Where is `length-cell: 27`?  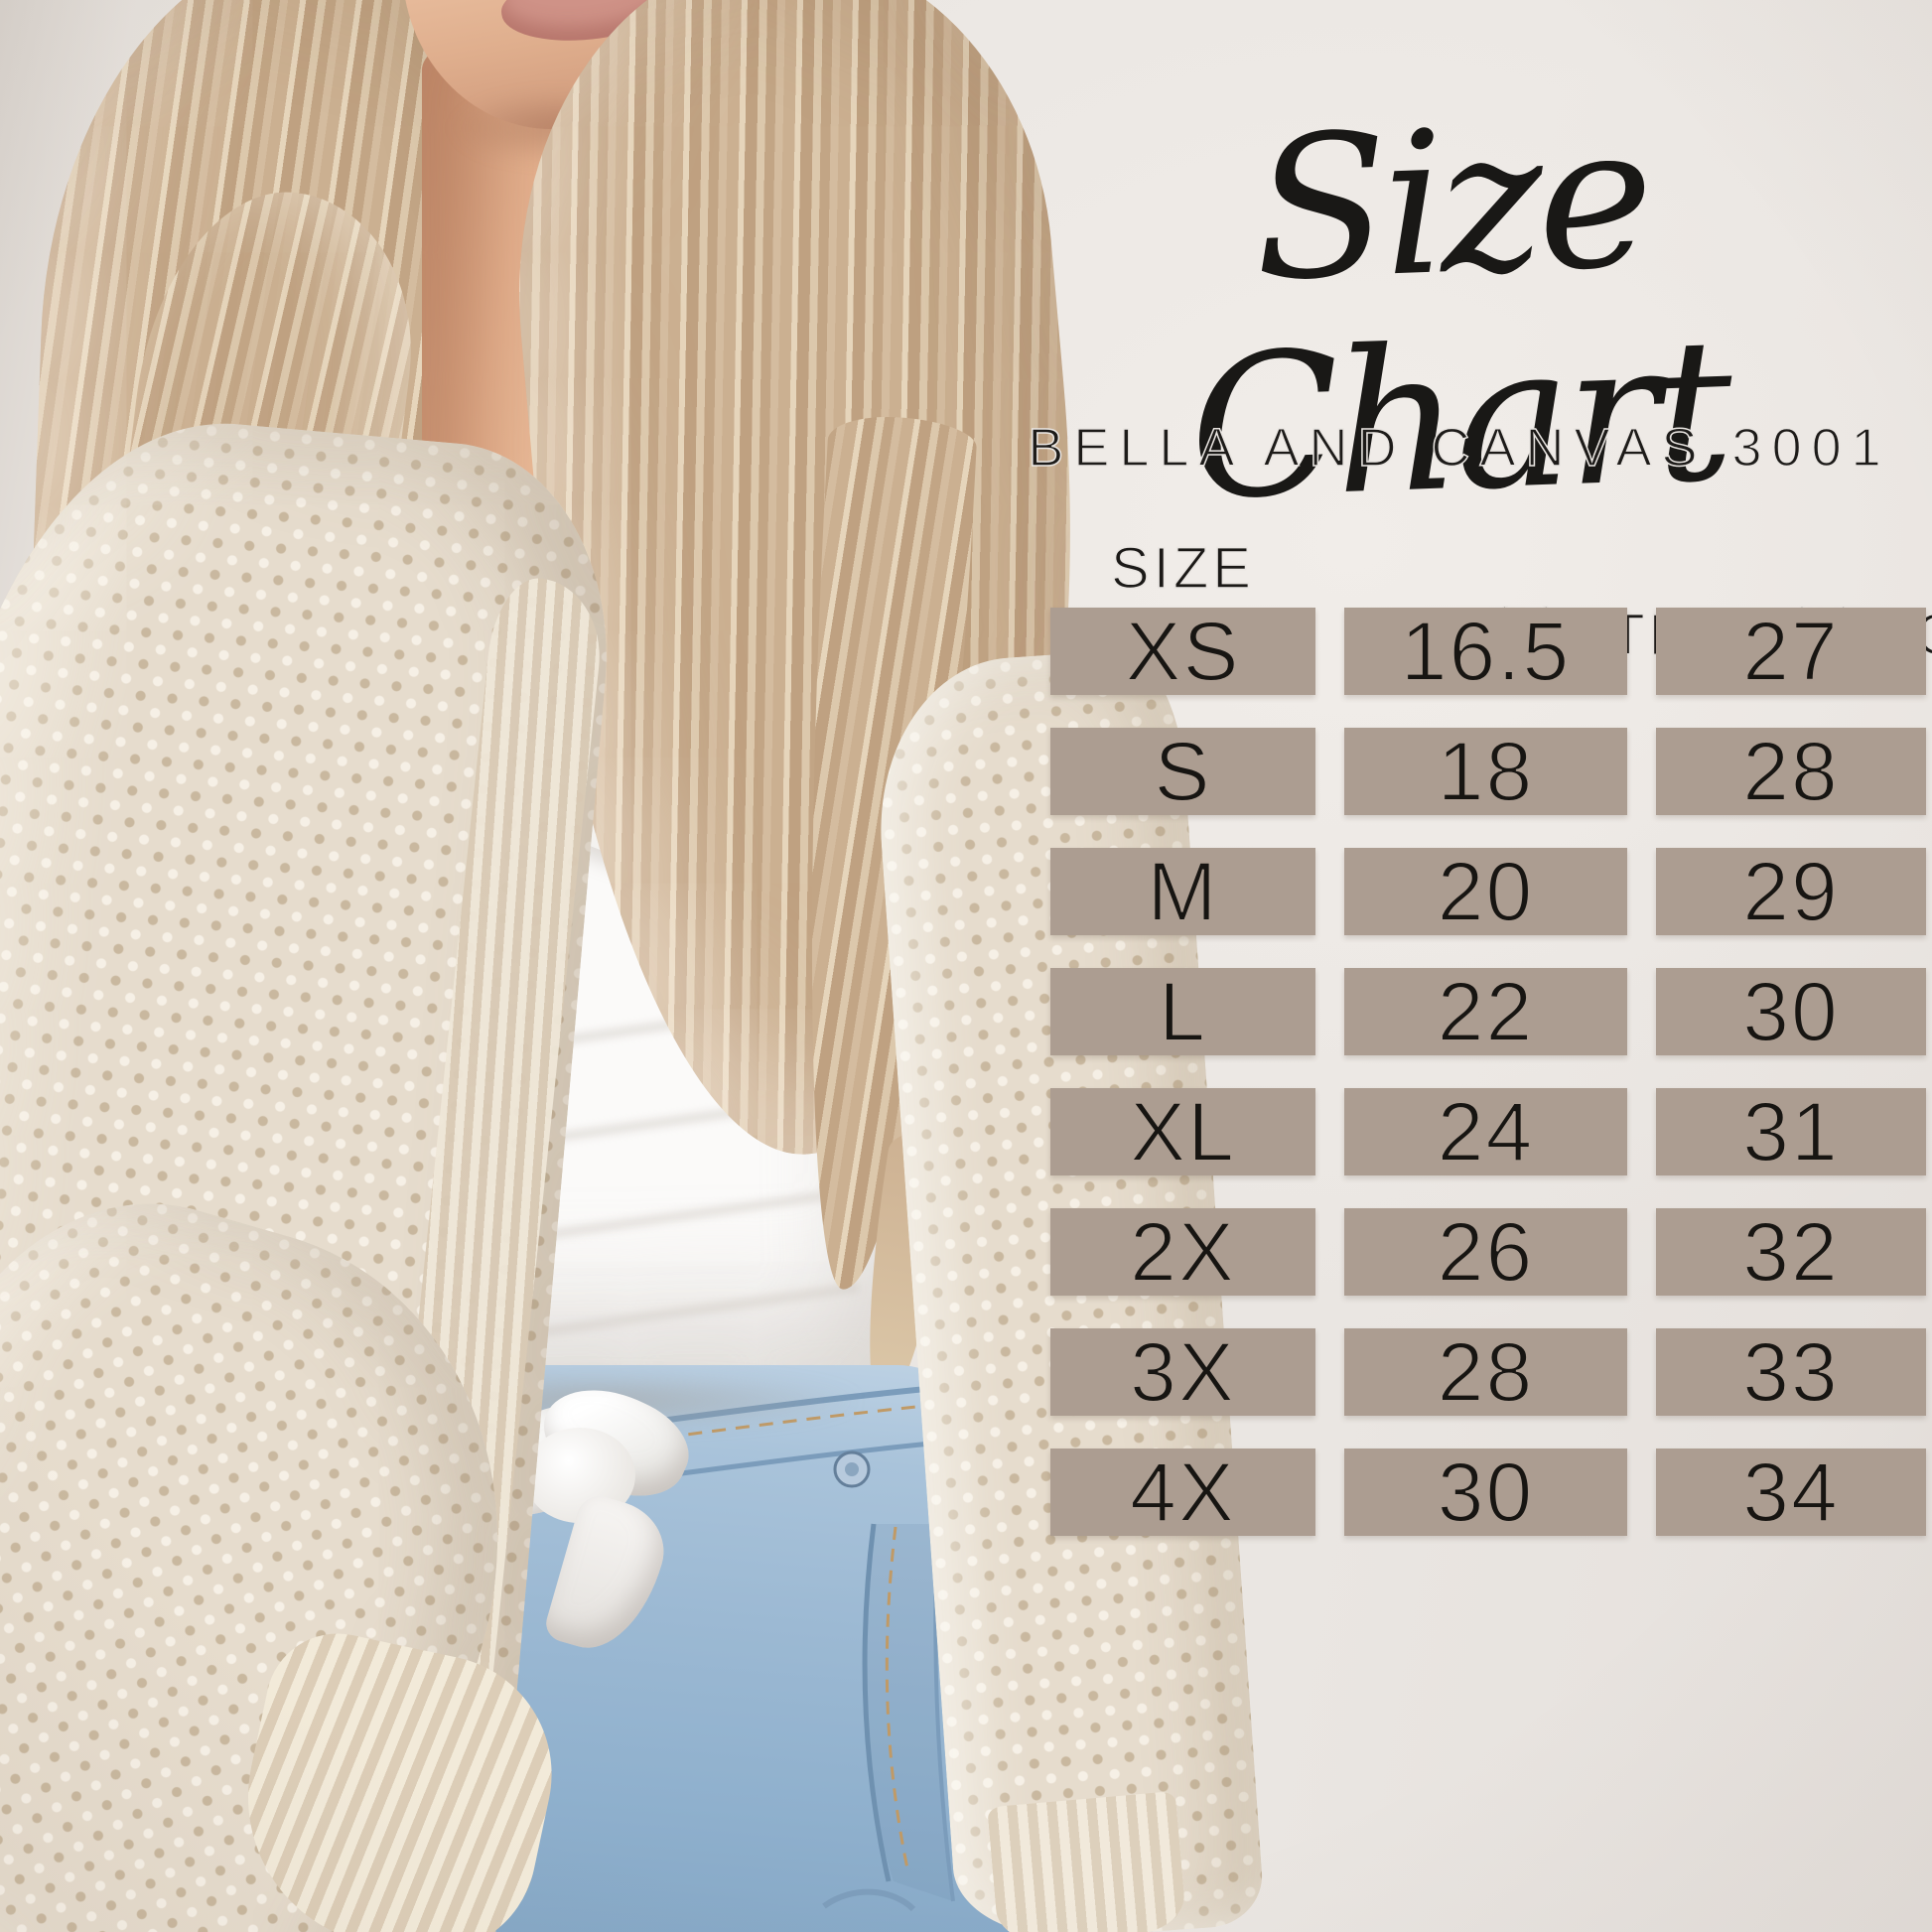 length-cell: 27 is located at coordinates (1791, 651).